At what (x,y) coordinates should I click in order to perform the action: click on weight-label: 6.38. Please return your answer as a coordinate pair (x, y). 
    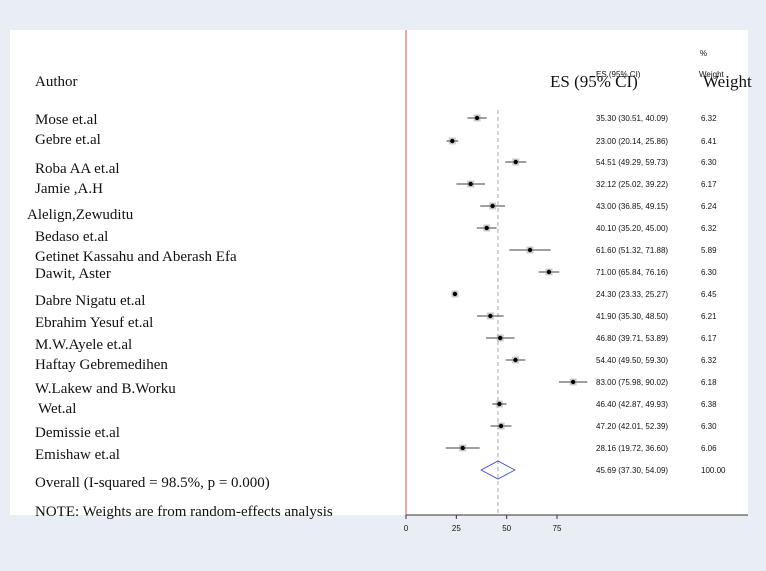
    Looking at the image, I should click on (709, 404).